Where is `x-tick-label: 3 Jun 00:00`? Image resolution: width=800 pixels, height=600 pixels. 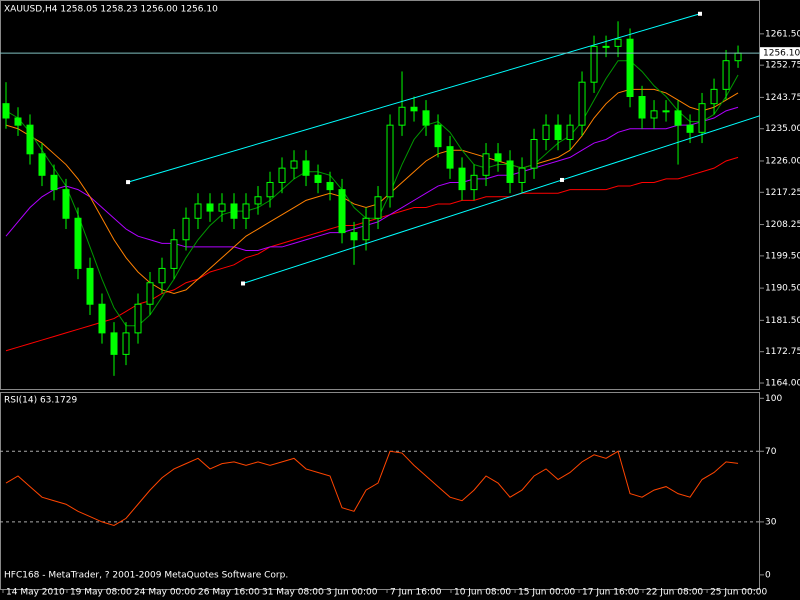
x-tick-label: 3 Jun 00:00 is located at coordinates (352, 593).